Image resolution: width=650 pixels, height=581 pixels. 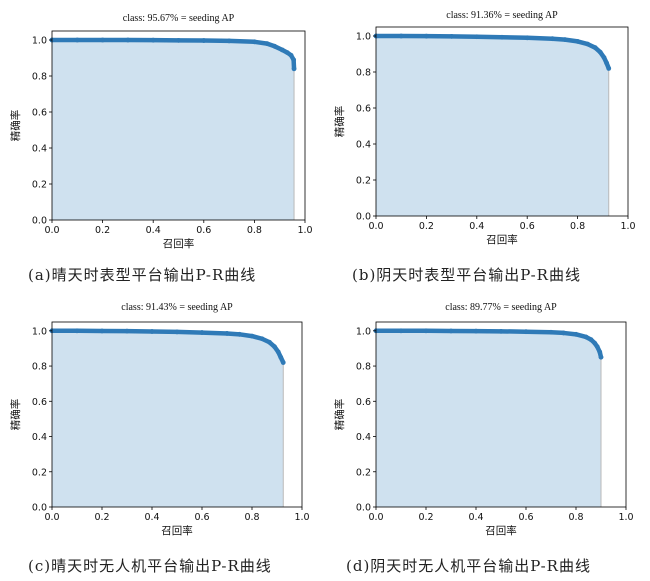 I want to click on caption-d: (d)阴天时无人机平台输出P-R曲线, so click(x=468, y=566).